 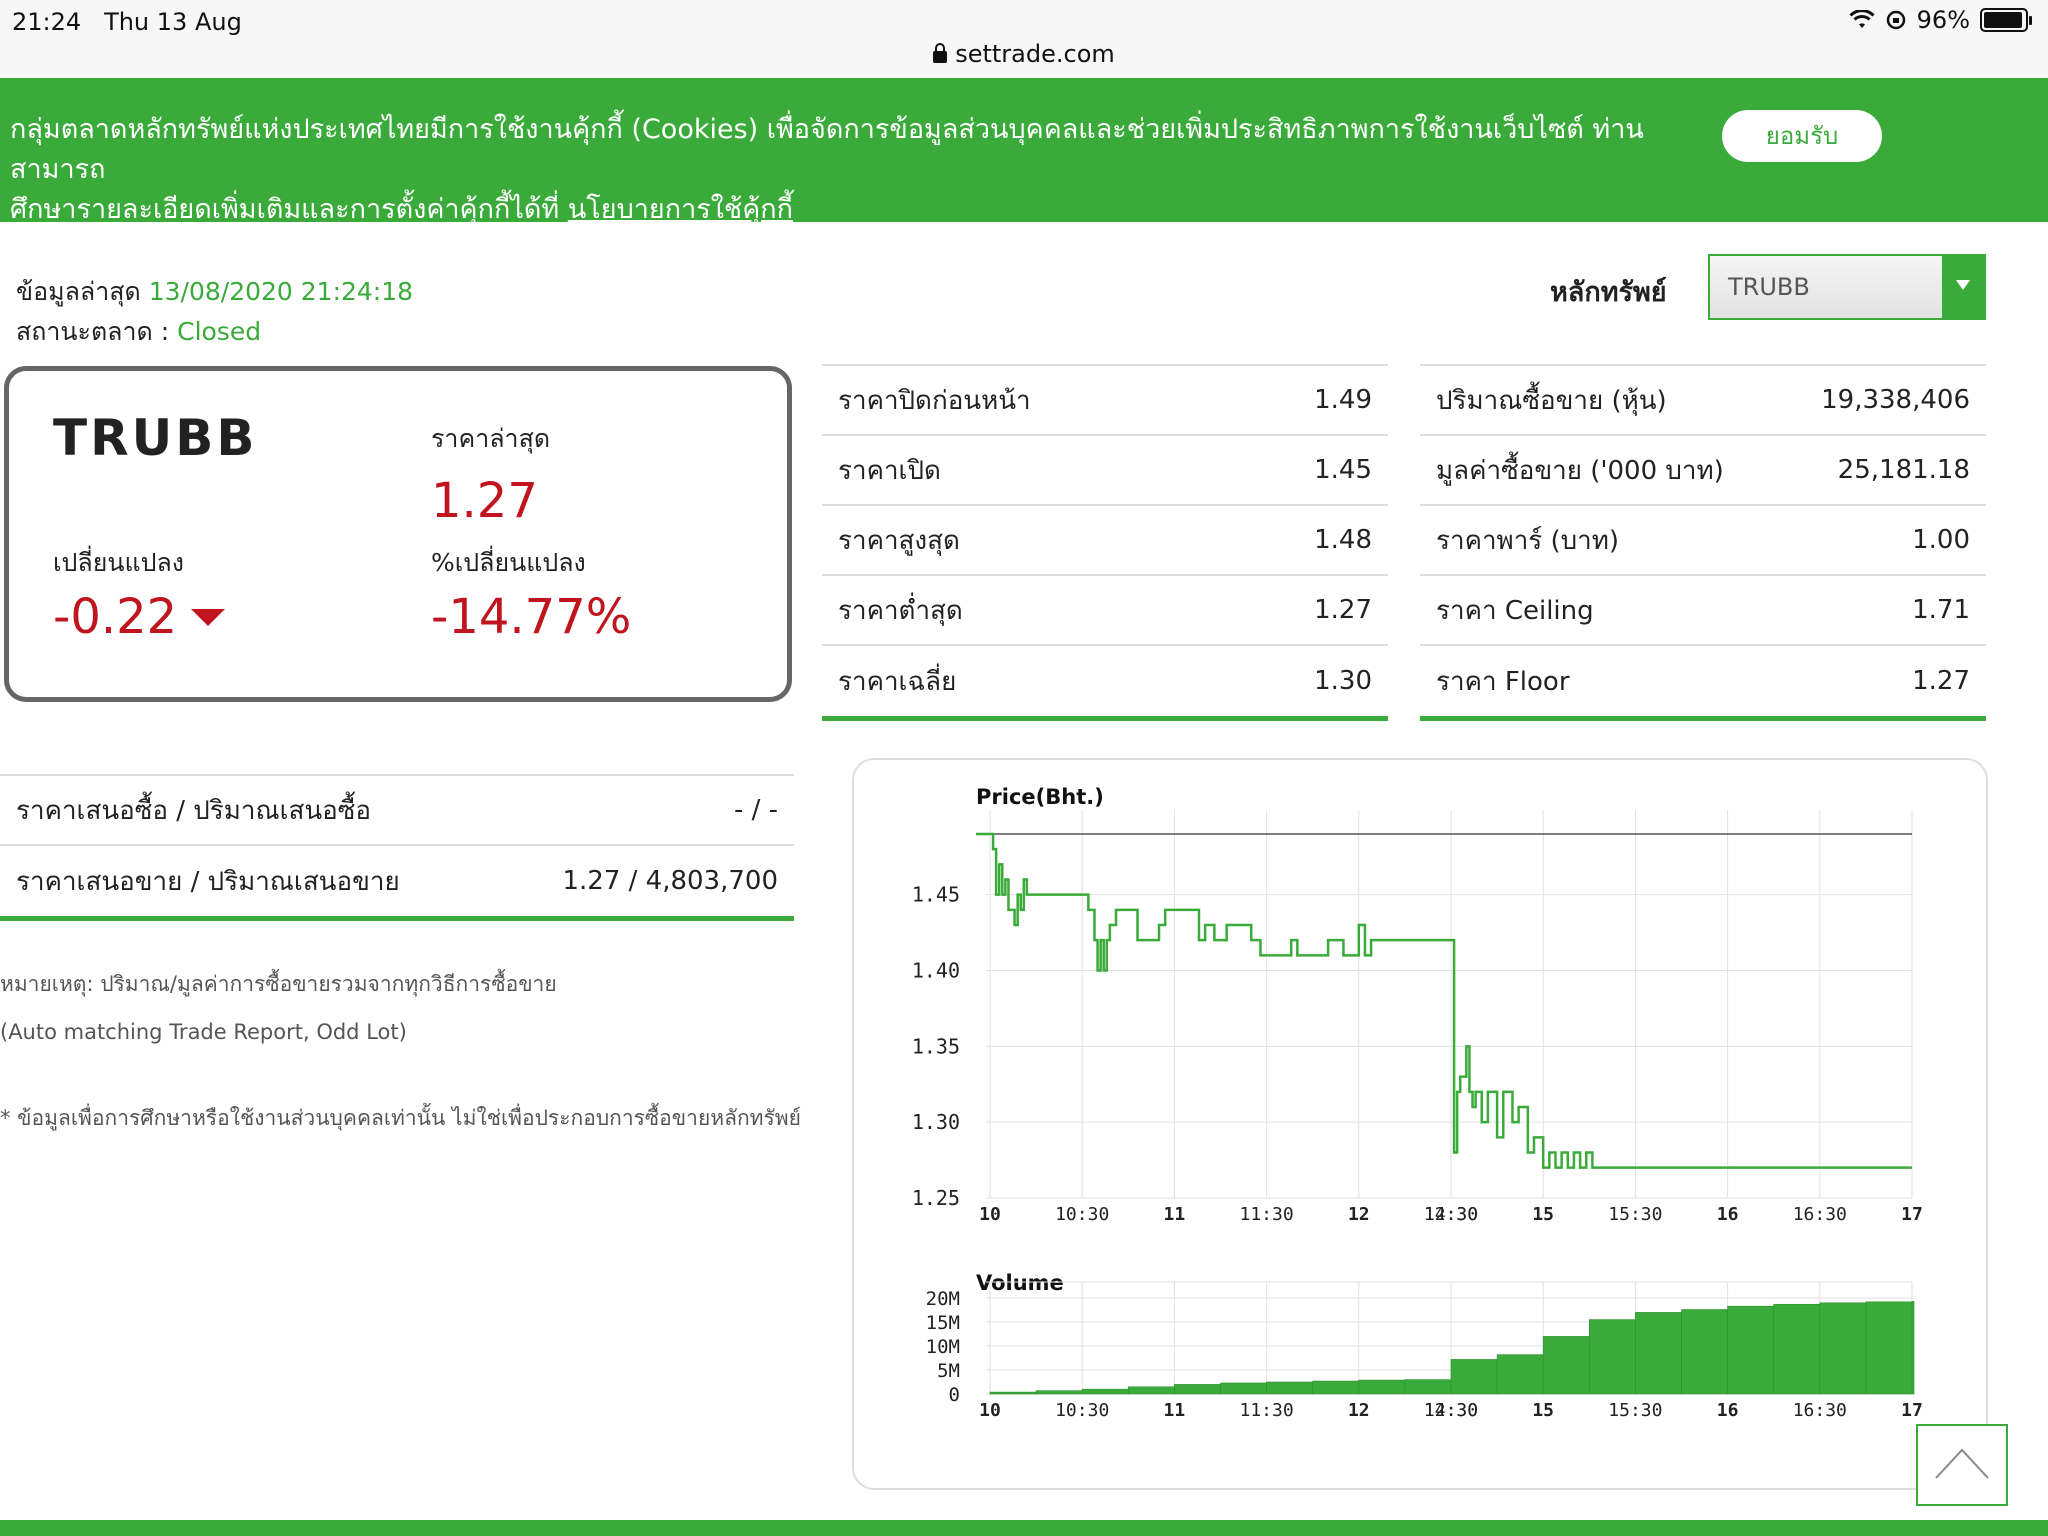 What do you see at coordinates (1359, 1214) in the screenshot?
I see `price-x-tick: 12` at bounding box center [1359, 1214].